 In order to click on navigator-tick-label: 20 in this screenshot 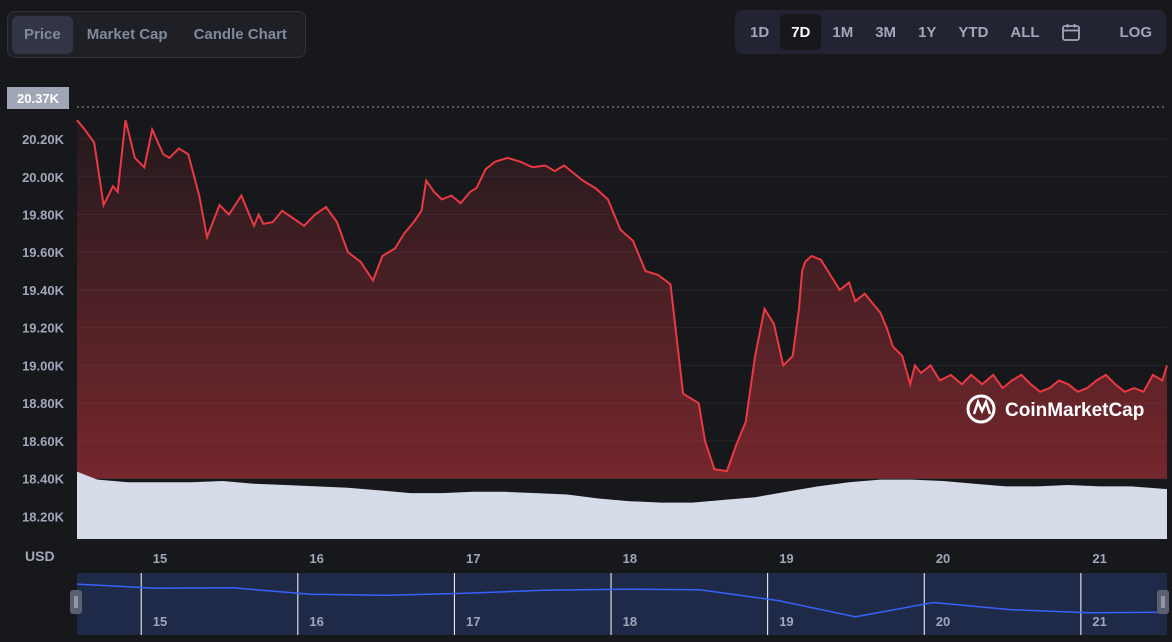, I will do `click(943, 621)`.